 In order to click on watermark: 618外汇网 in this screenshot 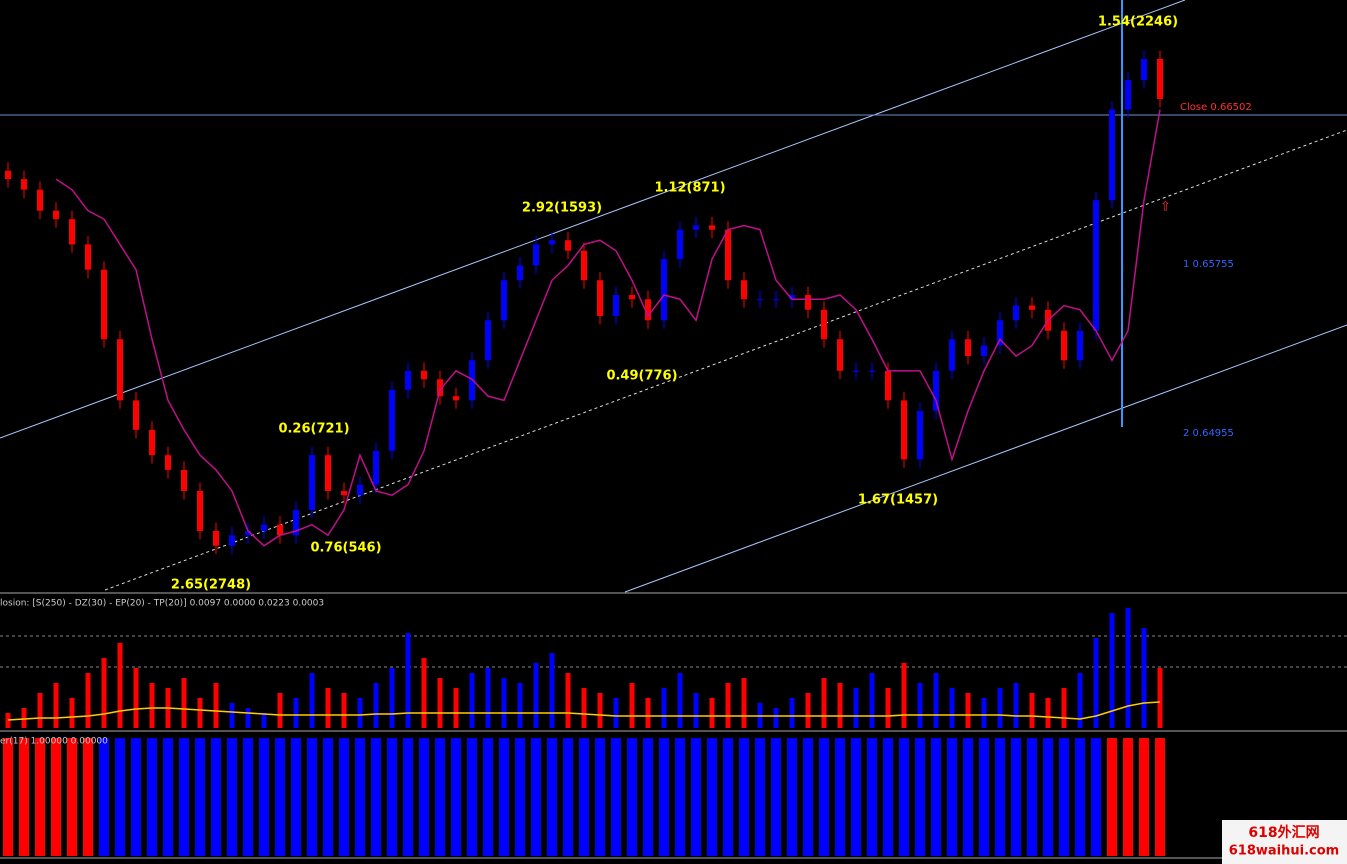, I will do `click(1283, 832)`.